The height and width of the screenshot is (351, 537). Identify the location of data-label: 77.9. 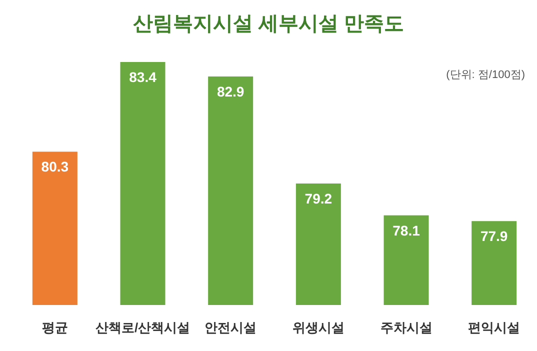
(494, 236).